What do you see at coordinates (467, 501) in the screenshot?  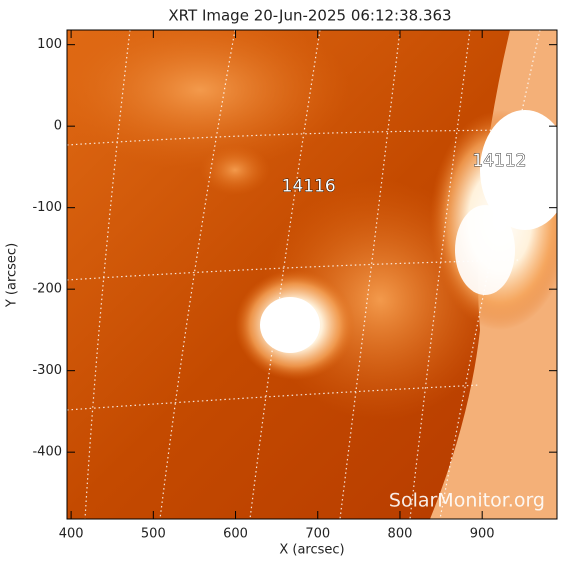 I see `watermark: SolarMonitor.org` at bounding box center [467, 501].